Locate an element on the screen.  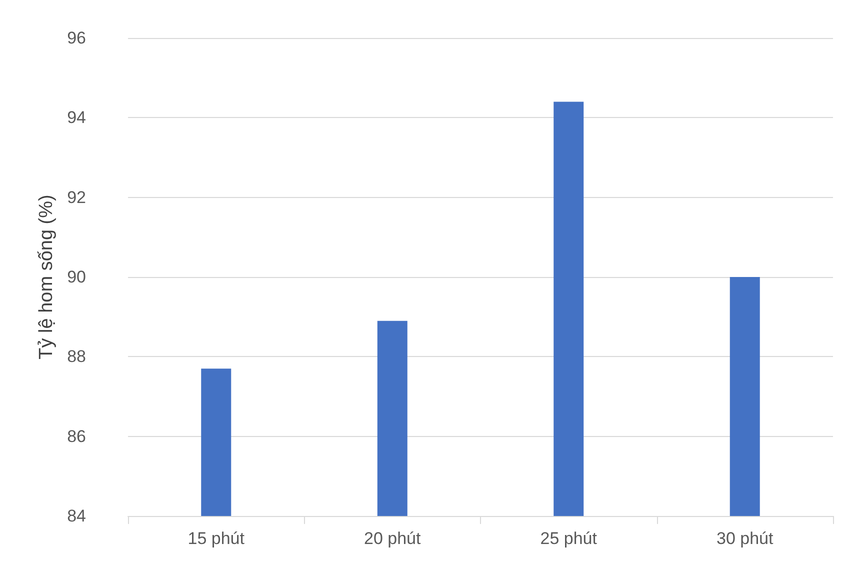
x-tick-label: 20 phút is located at coordinates (393, 538).